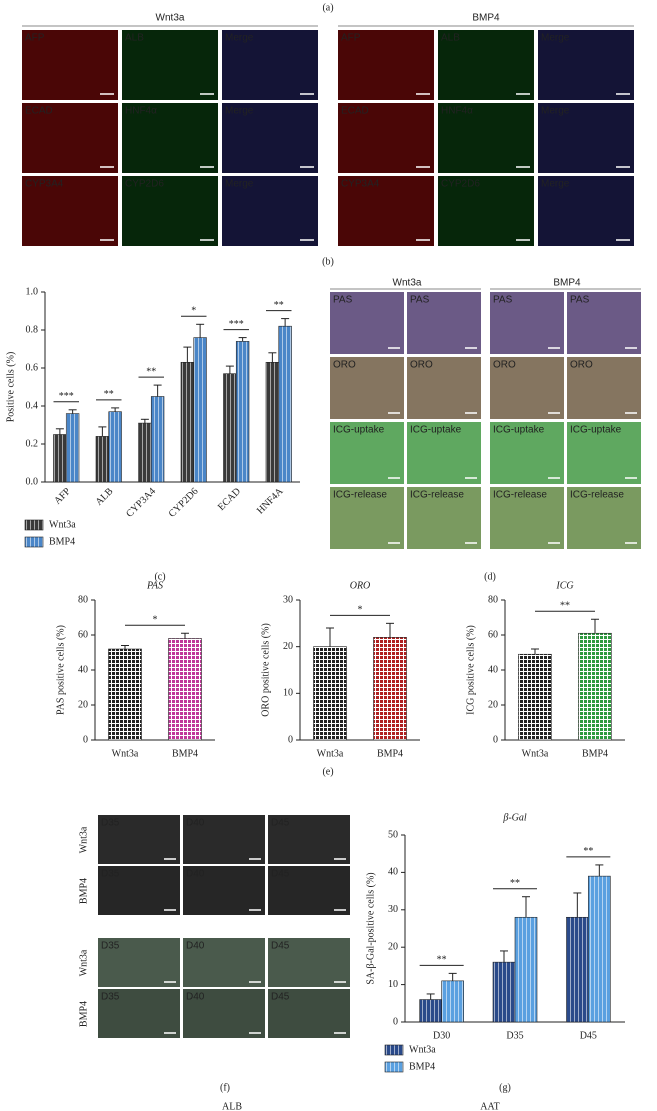  What do you see at coordinates (489, 1106) in the screenshot?
I see `footer-label: AAT` at bounding box center [489, 1106].